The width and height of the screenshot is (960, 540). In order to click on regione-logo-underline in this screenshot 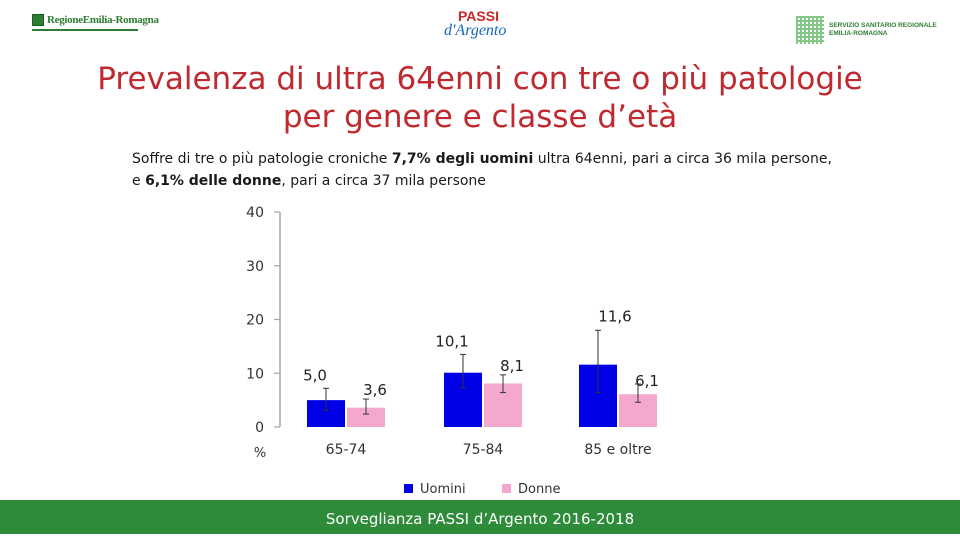, I will do `click(85, 30)`.